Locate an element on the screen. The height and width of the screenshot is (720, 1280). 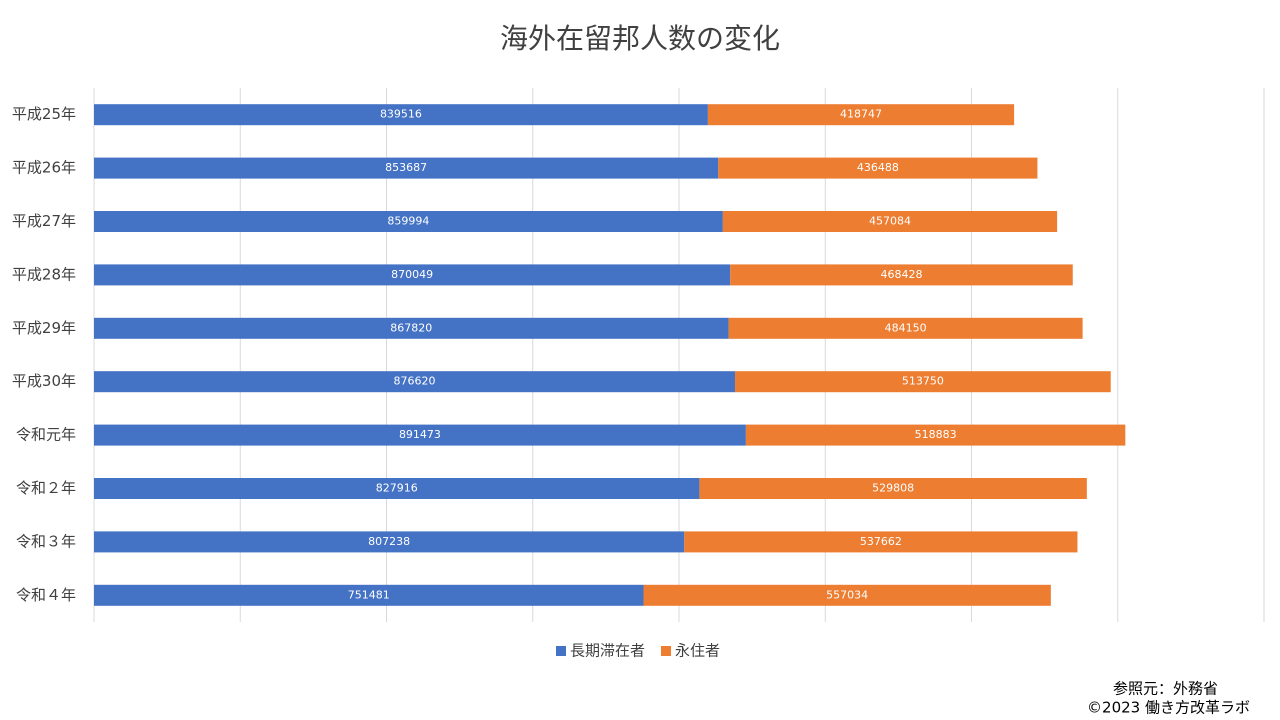
data-label: 537662 is located at coordinates (881, 541).